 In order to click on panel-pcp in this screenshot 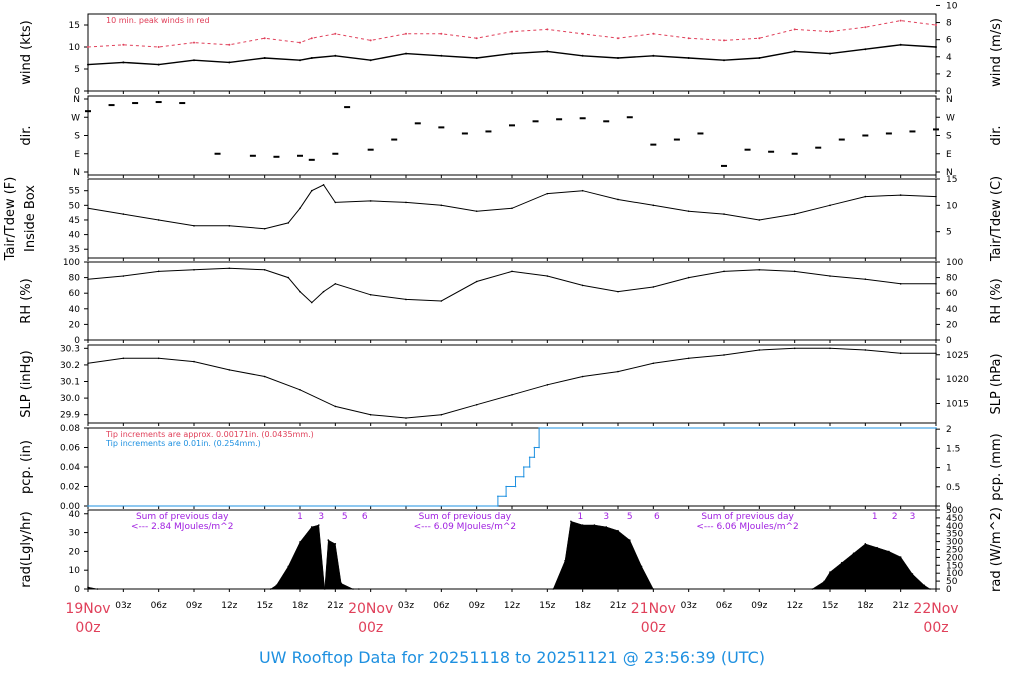, I will do `click(512, 468)`.